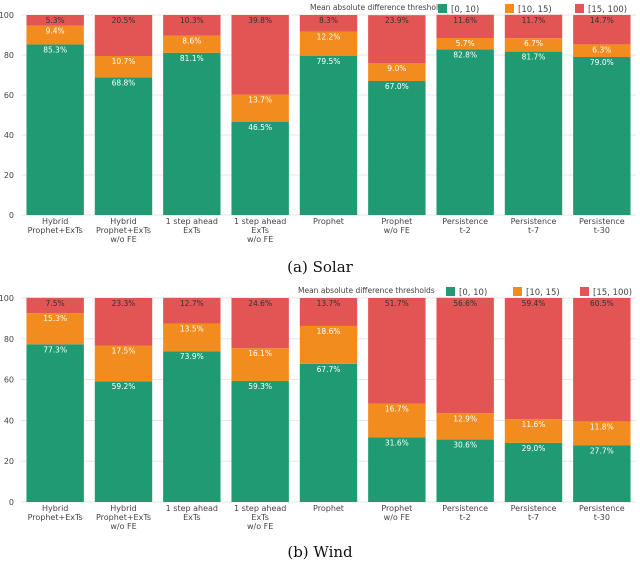 This screenshot has width=640, height=564. I want to click on legend-entry: [0, 10), so click(473, 293).